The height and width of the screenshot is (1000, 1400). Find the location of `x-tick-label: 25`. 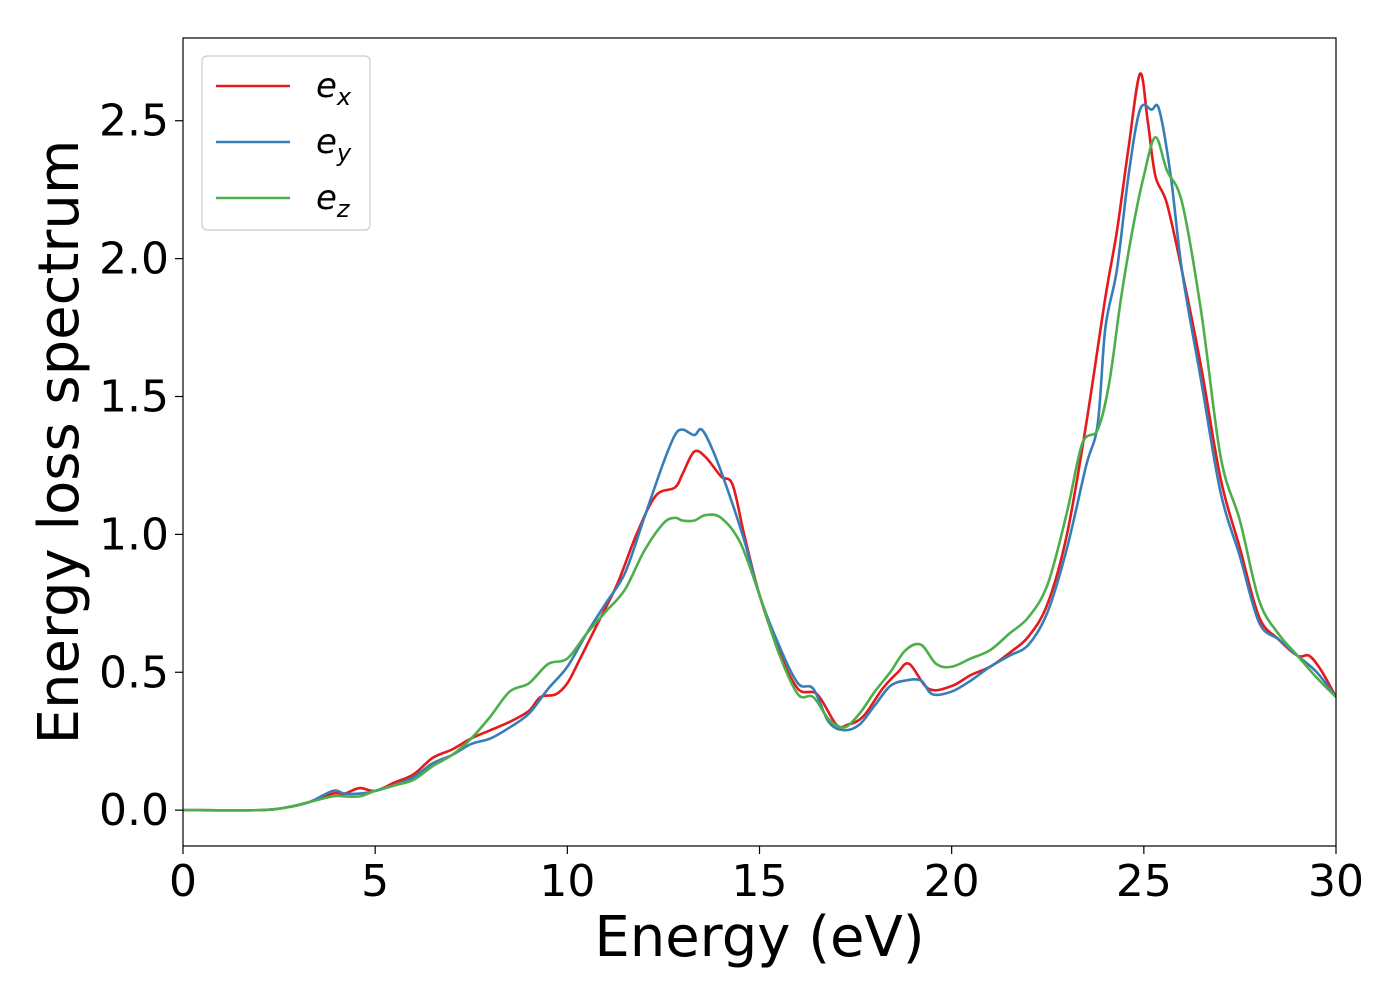

x-tick-label: 25 is located at coordinates (1144, 881).